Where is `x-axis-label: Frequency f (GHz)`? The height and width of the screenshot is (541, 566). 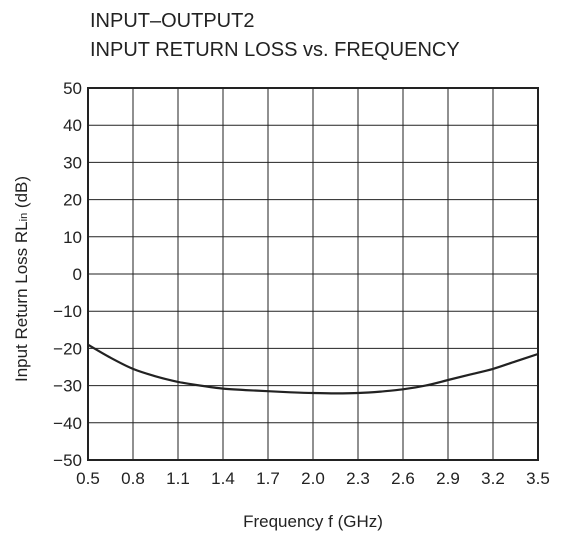 x-axis-label: Frequency f (GHz) is located at coordinates (313, 521).